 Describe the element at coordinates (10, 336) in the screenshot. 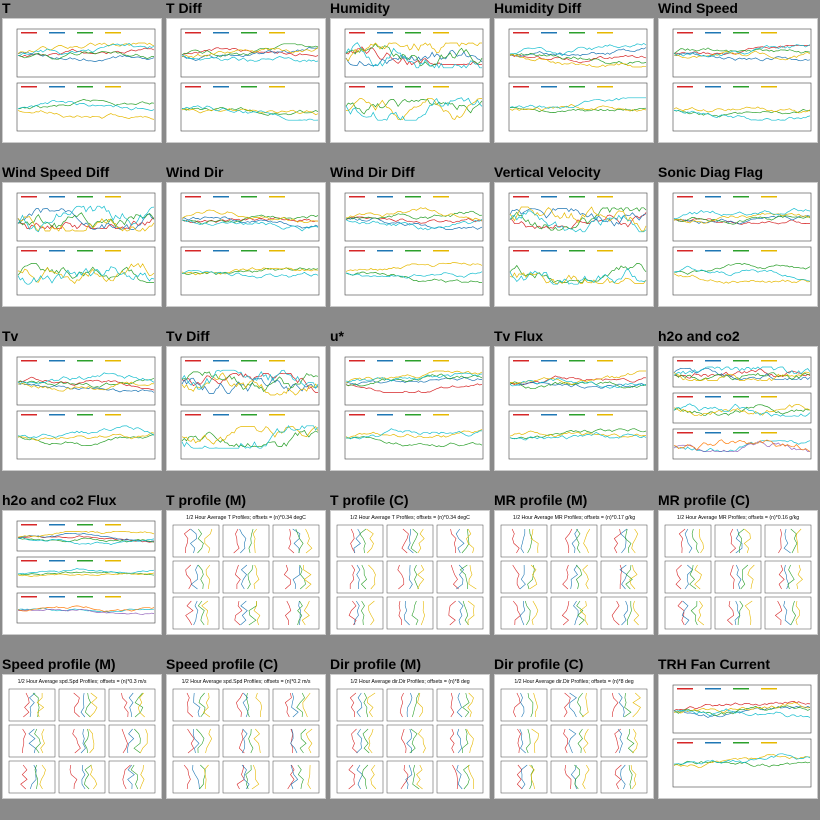

I see `thumbnail-title: Tv` at that location.